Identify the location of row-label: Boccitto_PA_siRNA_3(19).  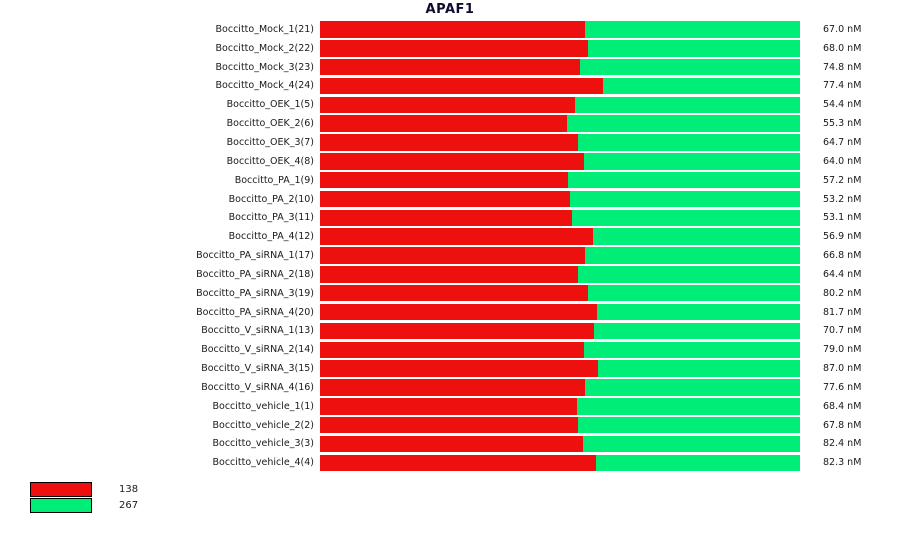
(255, 293).